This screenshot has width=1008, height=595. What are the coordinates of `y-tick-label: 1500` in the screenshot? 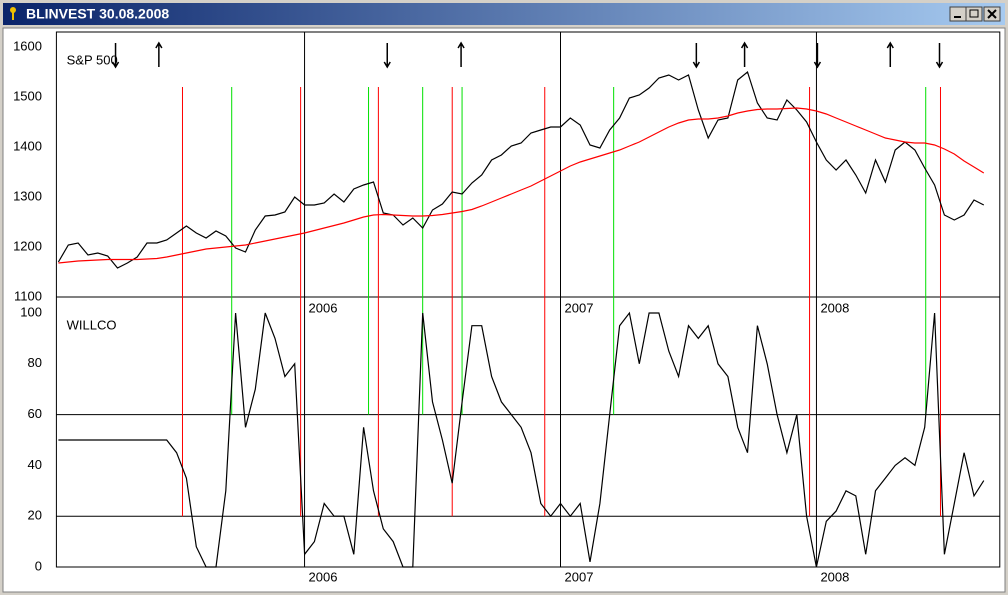 It's located at (27, 95).